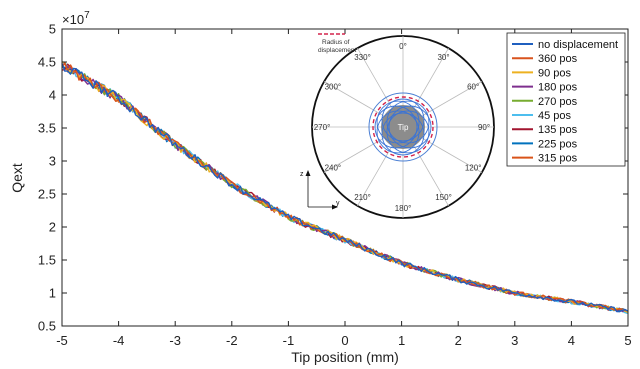 The width and height of the screenshot is (640, 369). Describe the element at coordinates (52, 293) in the screenshot. I see `y-tick-label: 1` at that location.